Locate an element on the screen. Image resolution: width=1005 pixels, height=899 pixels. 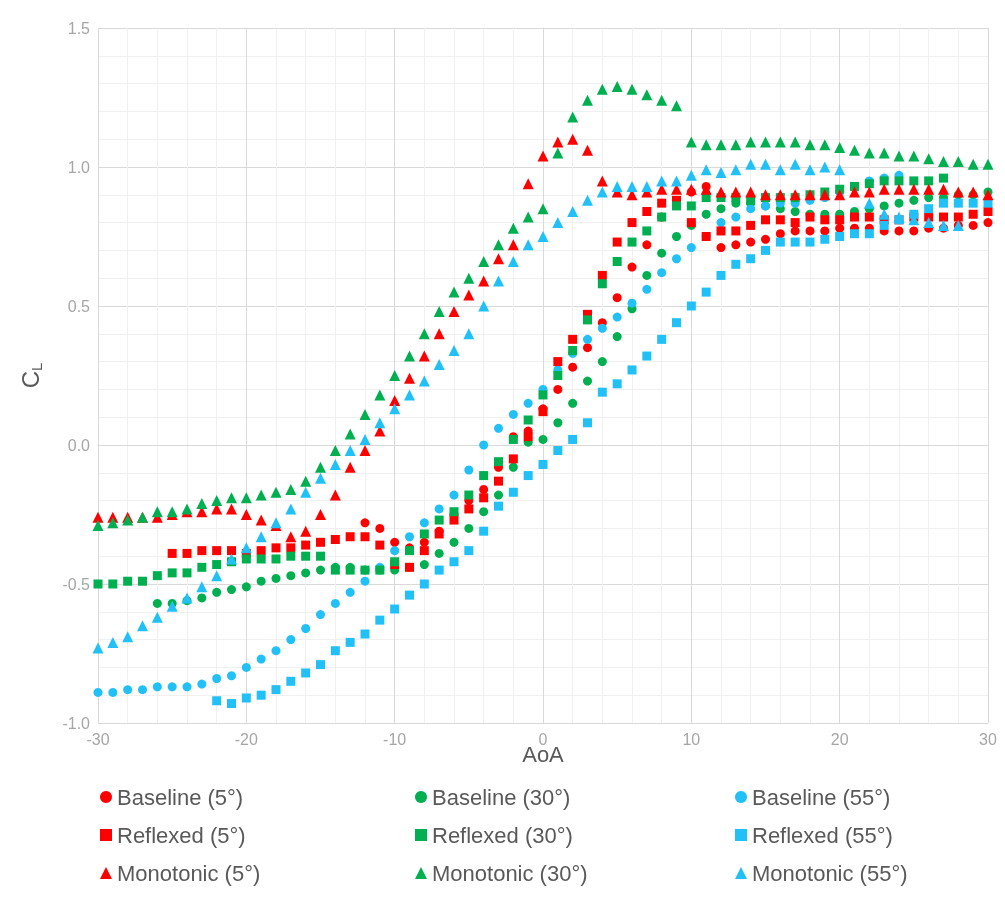
legend-label: Monotonic (5°) is located at coordinates (189, 873).